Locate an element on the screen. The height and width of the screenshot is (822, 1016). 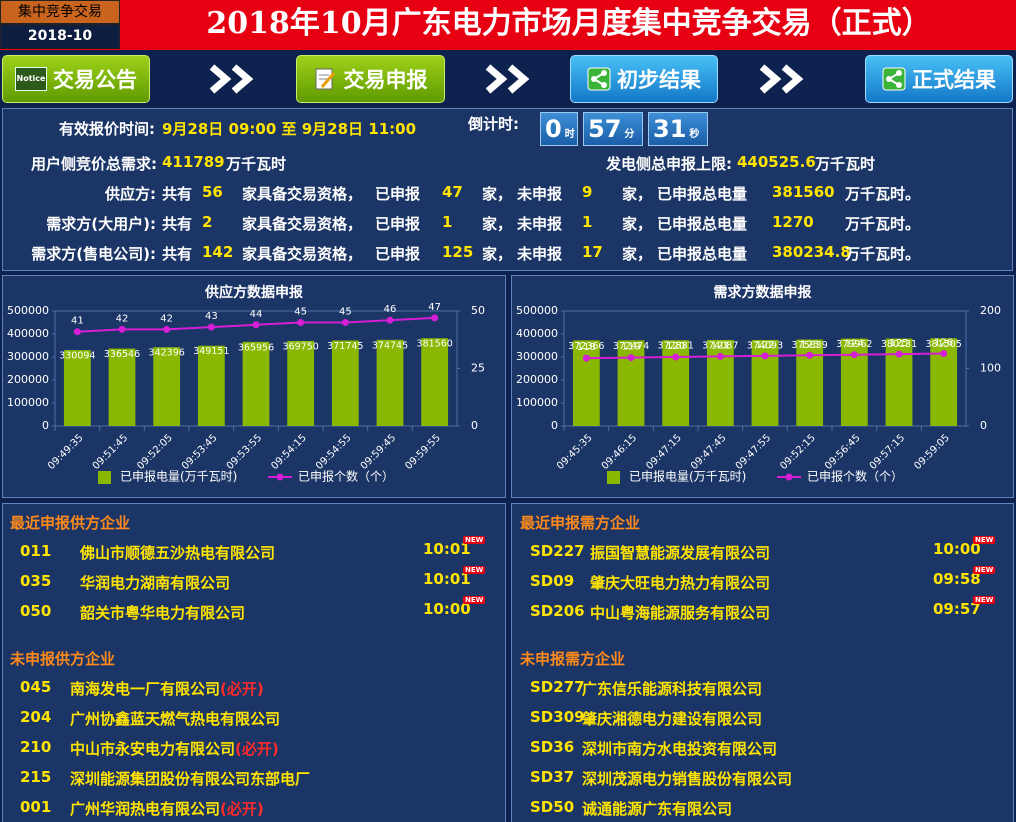
bar-value-label: 330094 is located at coordinates (77, 356).